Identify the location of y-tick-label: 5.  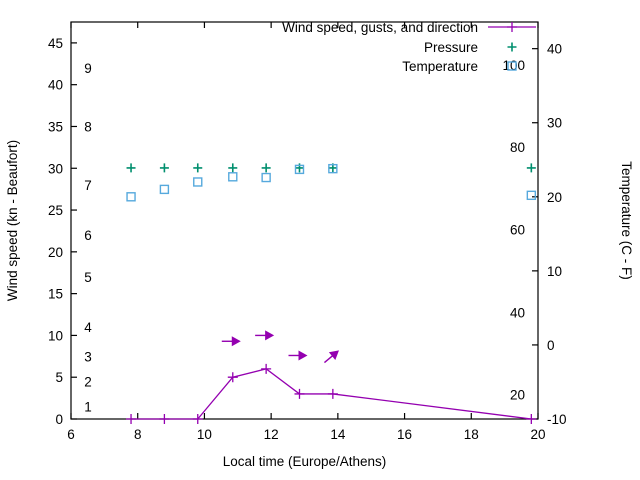
(59, 377).